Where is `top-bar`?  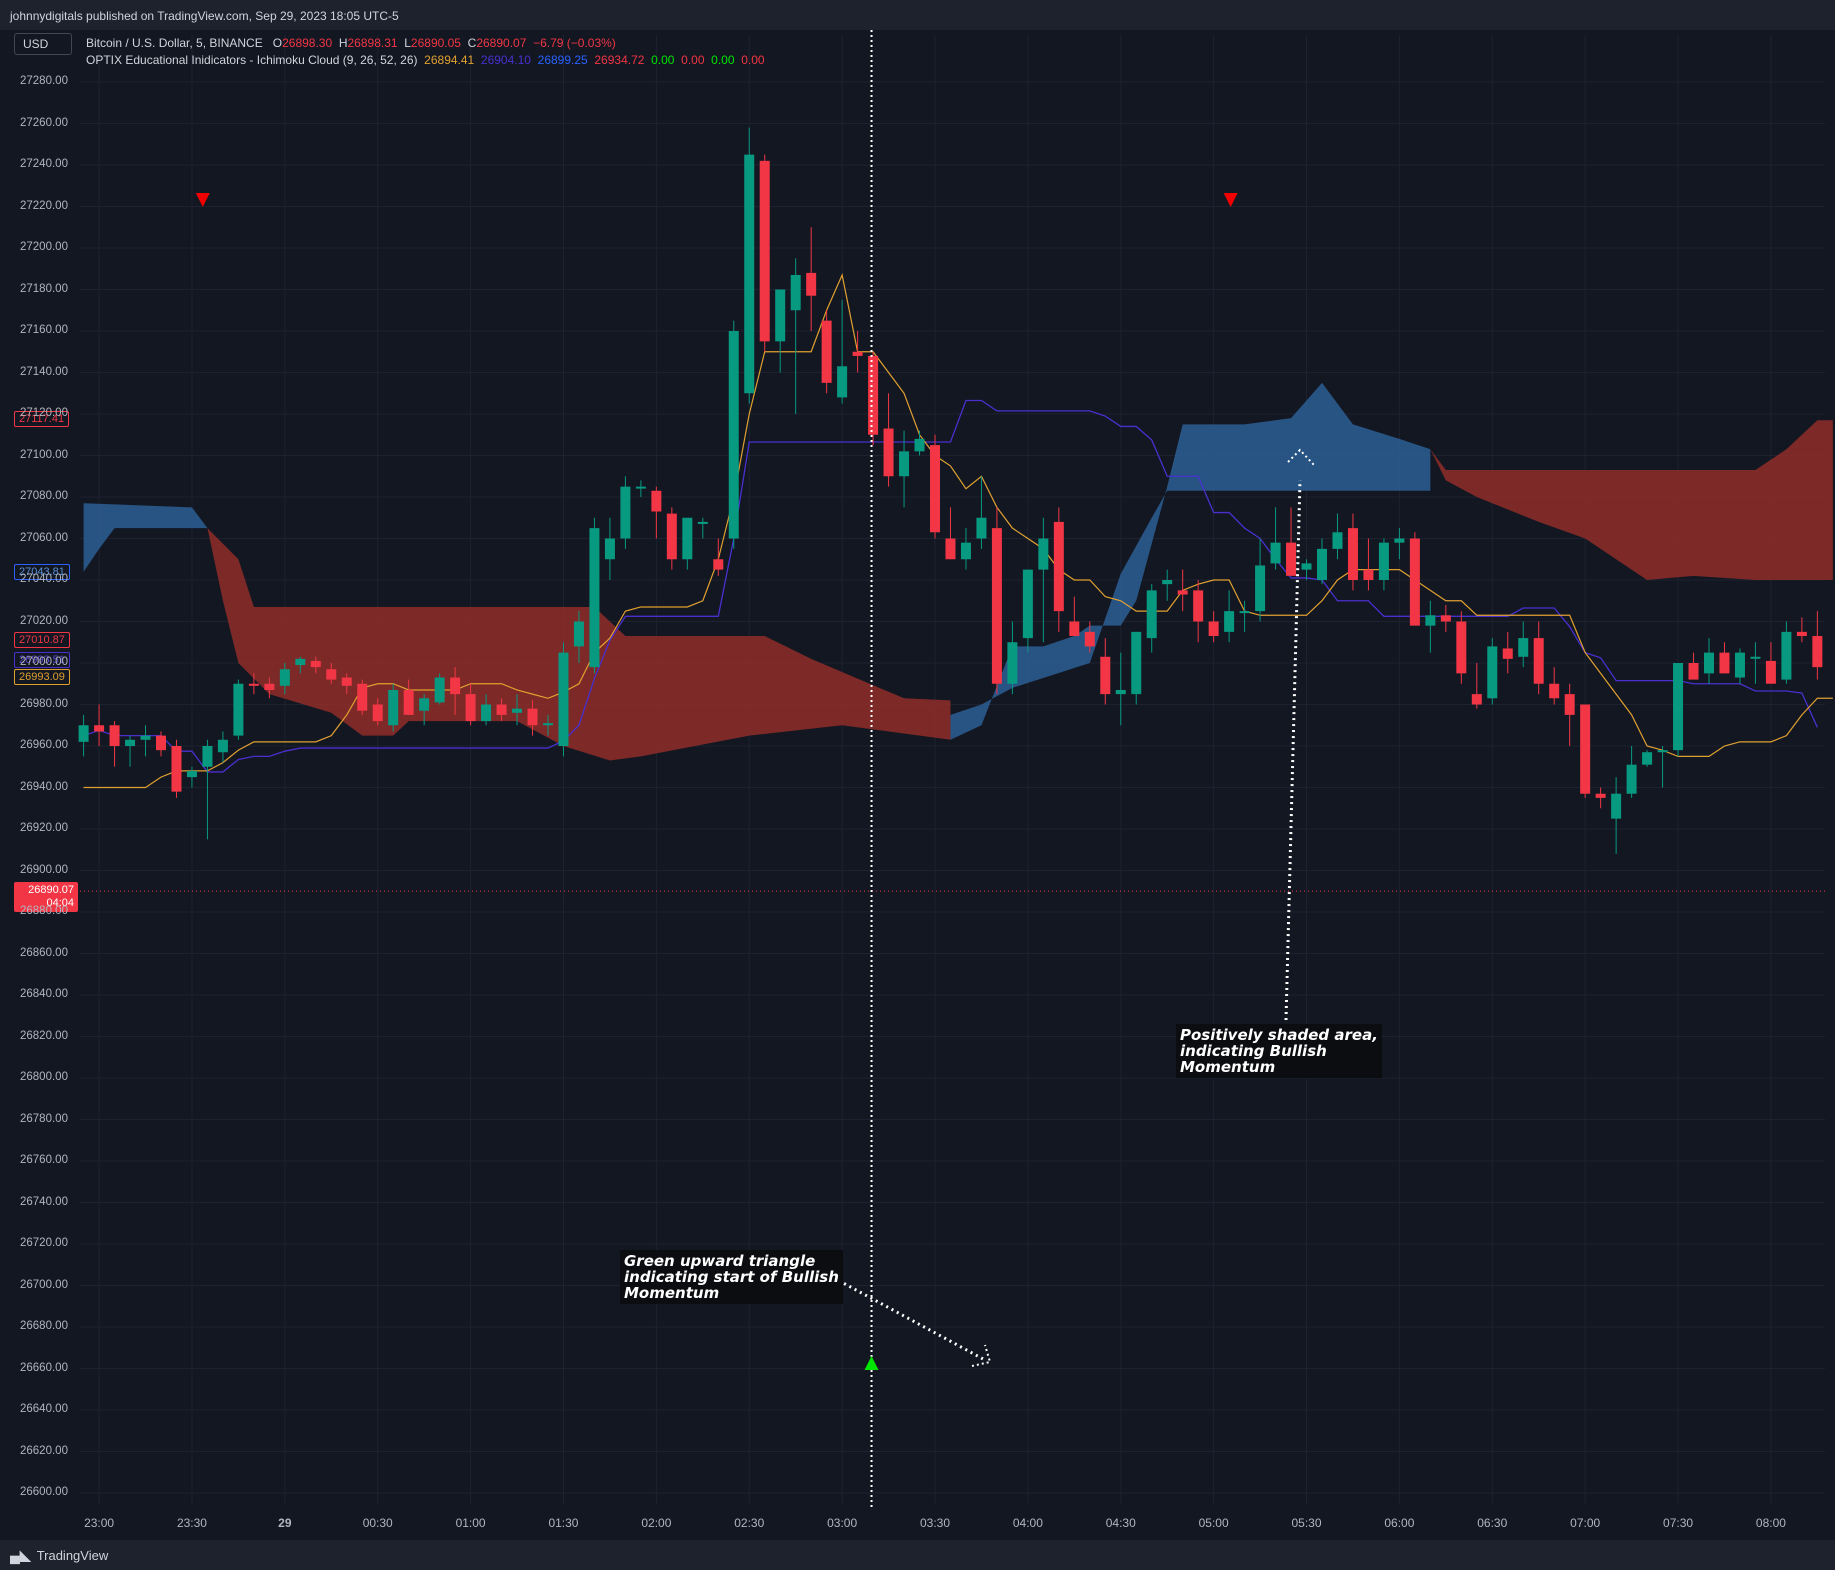
top-bar is located at coordinates (917, 15).